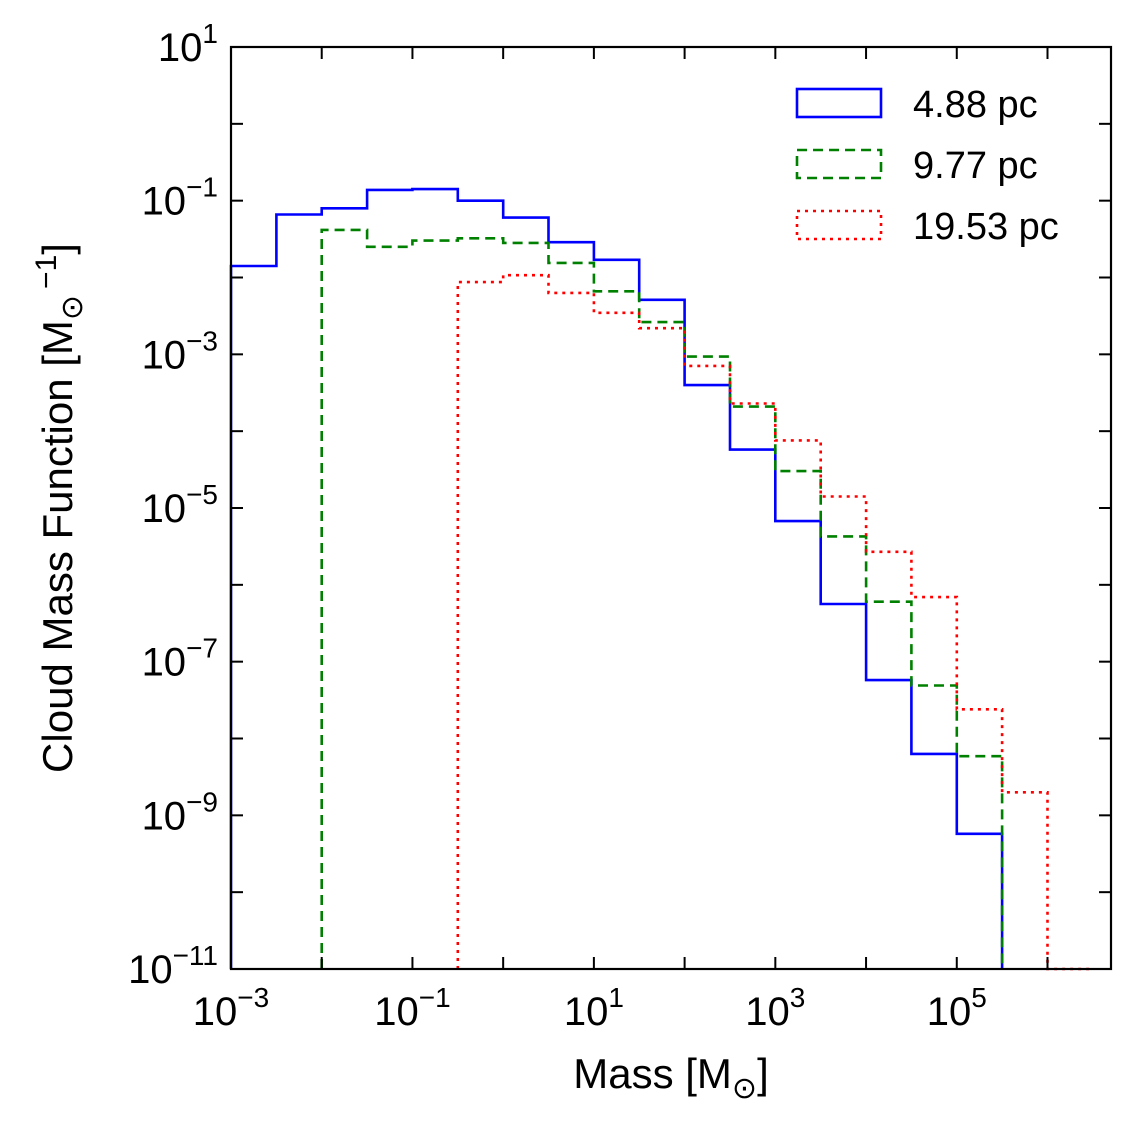  What do you see at coordinates (839, 164) in the screenshot?
I see `legend-swatch-9.77-pc` at bounding box center [839, 164].